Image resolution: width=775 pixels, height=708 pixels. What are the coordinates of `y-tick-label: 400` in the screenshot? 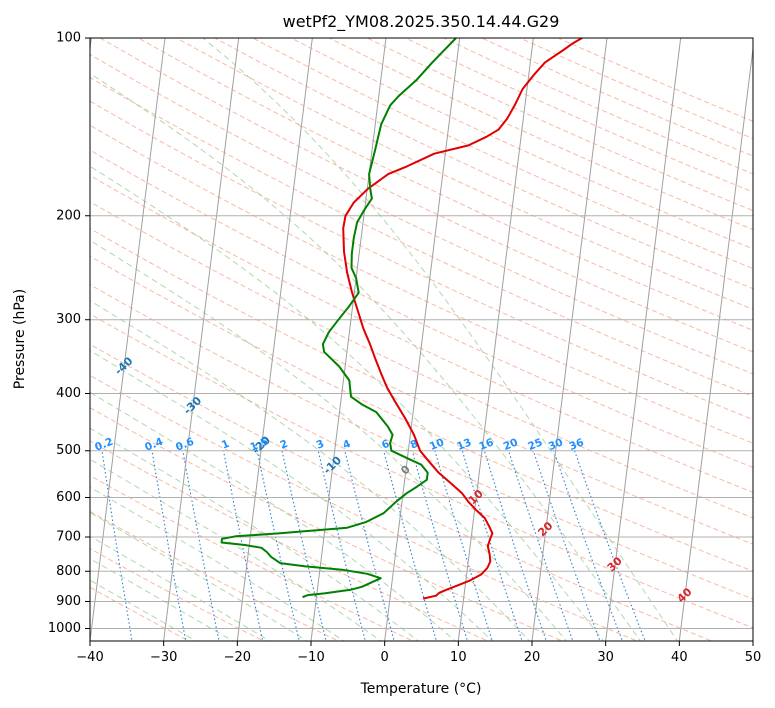 It's located at (68, 393).